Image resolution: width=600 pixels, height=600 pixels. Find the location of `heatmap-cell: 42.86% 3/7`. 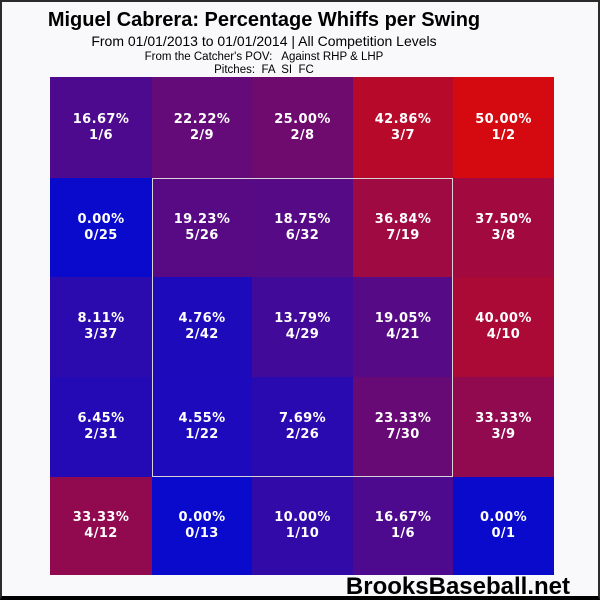

heatmap-cell: 42.86% 3/7 is located at coordinates (403, 127).